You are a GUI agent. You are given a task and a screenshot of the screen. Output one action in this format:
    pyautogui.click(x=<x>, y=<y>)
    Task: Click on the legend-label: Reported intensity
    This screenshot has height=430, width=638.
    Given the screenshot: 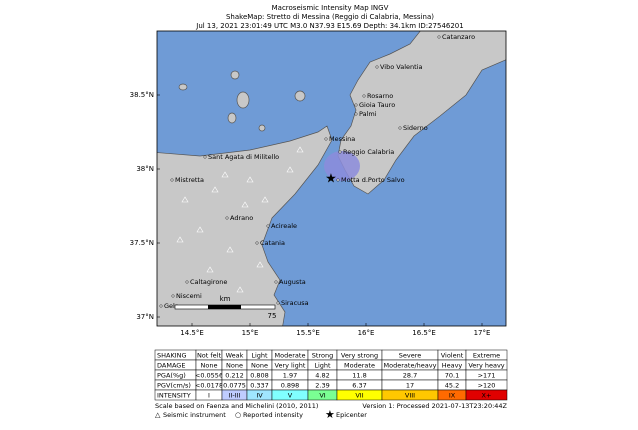 What is the action you would take?
    pyautogui.click(x=273, y=415)
    